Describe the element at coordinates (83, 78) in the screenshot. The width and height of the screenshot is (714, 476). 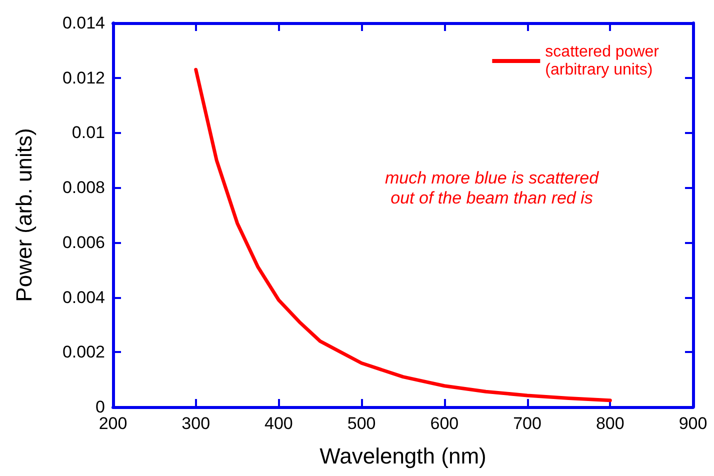
I see `y-tick-label: 0.012` at that location.